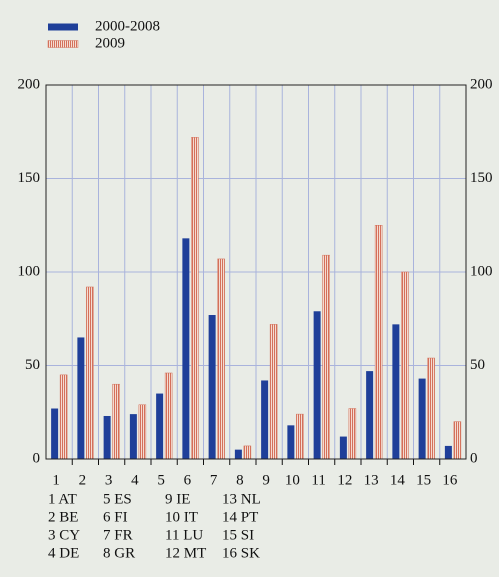 This screenshot has width=499, height=577. Describe the element at coordinates (481, 178) in the screenshot. I see `y2-tick-label: 150` at that location.